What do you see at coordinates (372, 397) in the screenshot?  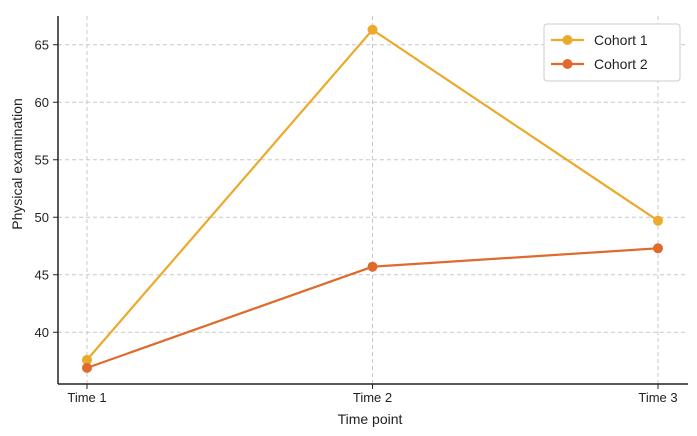 I see `x-tick-label: Time 2` at bounding box center [372, 397].